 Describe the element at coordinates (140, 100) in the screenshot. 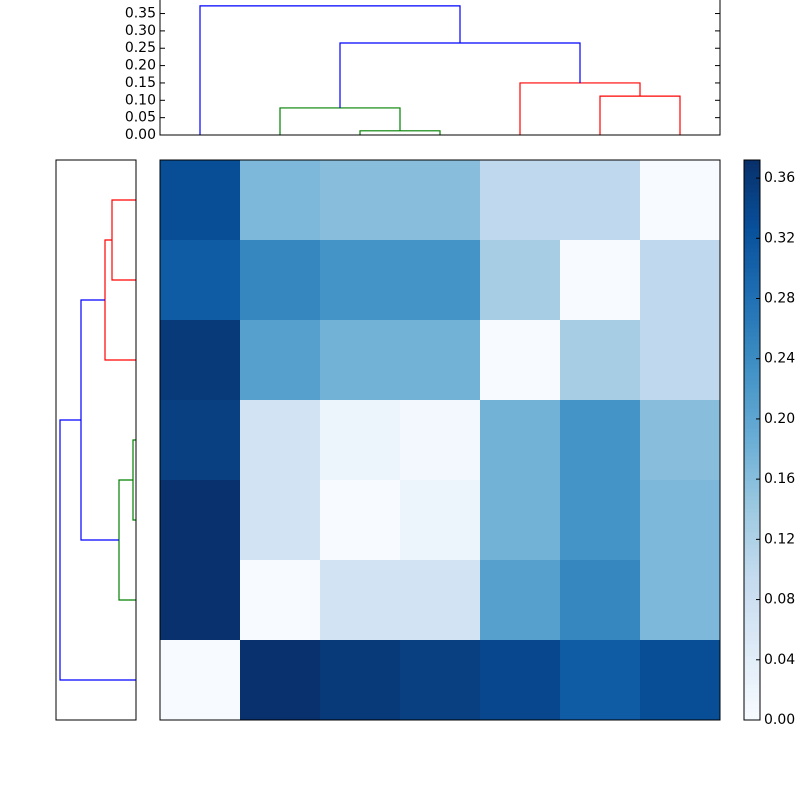

I see `y-tick-label: 0.10` at that location.